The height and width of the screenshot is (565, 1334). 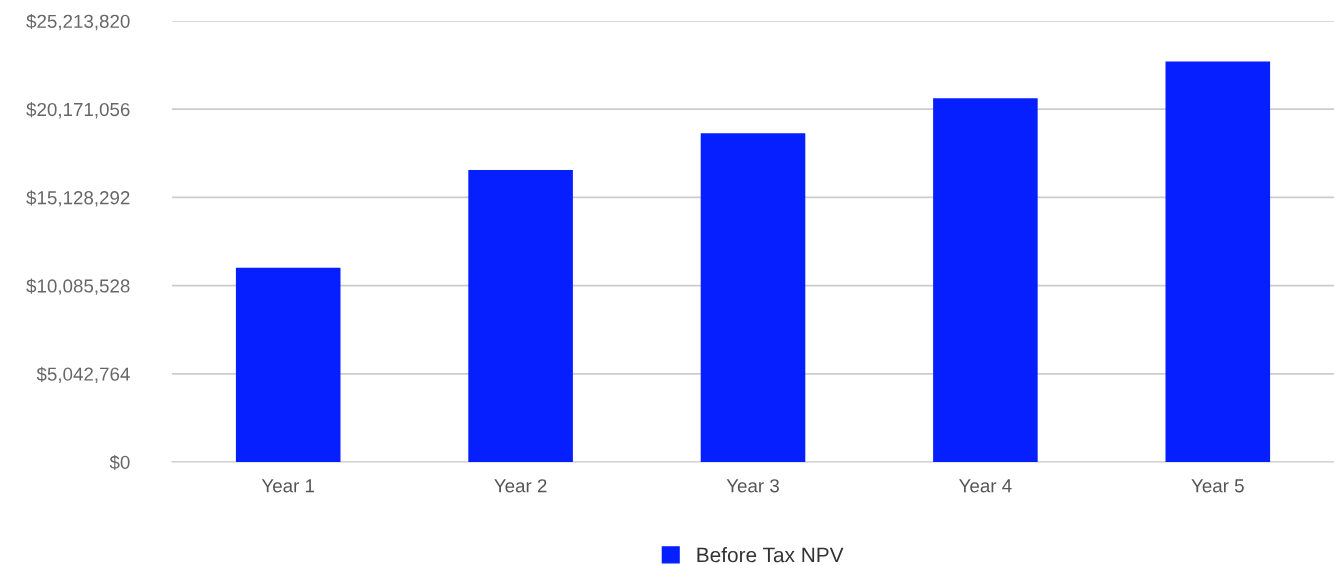 What do you see at coordinates (119, 462) in the screenshot?
I see `y-tick-label: $0` at bounding box center [119, 462].